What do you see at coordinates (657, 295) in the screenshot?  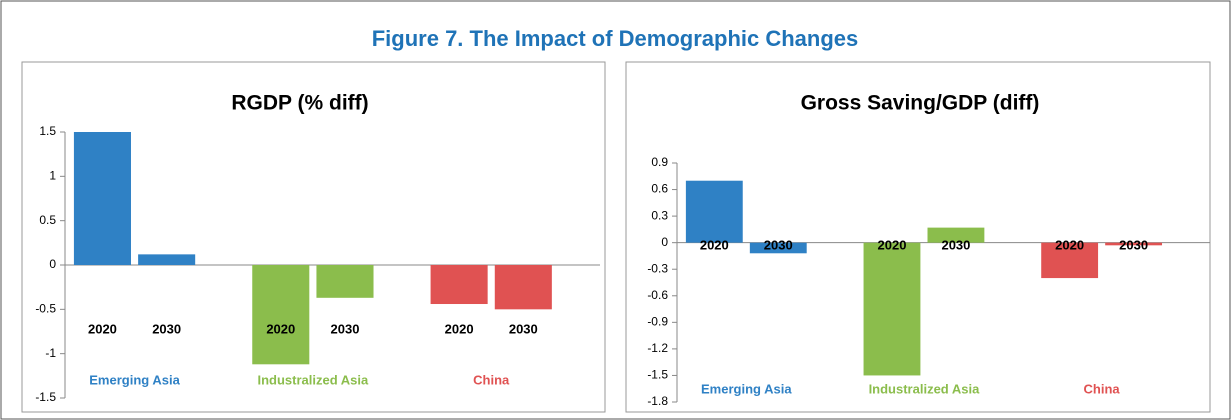 I see `y-tick-label: -0.6` at bounding box center [657, 295].